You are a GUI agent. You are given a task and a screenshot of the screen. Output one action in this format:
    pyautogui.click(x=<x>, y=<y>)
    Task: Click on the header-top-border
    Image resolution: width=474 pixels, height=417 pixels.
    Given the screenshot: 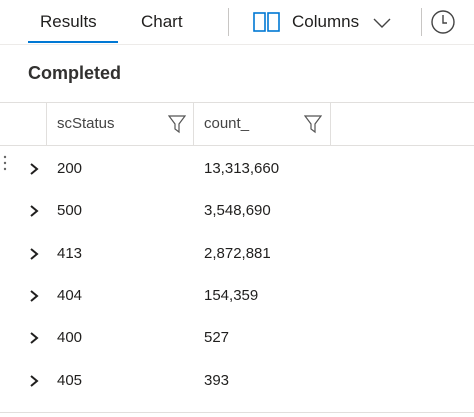 What is the action you would take?
    pyautogui.click(x=237, y=102)
    